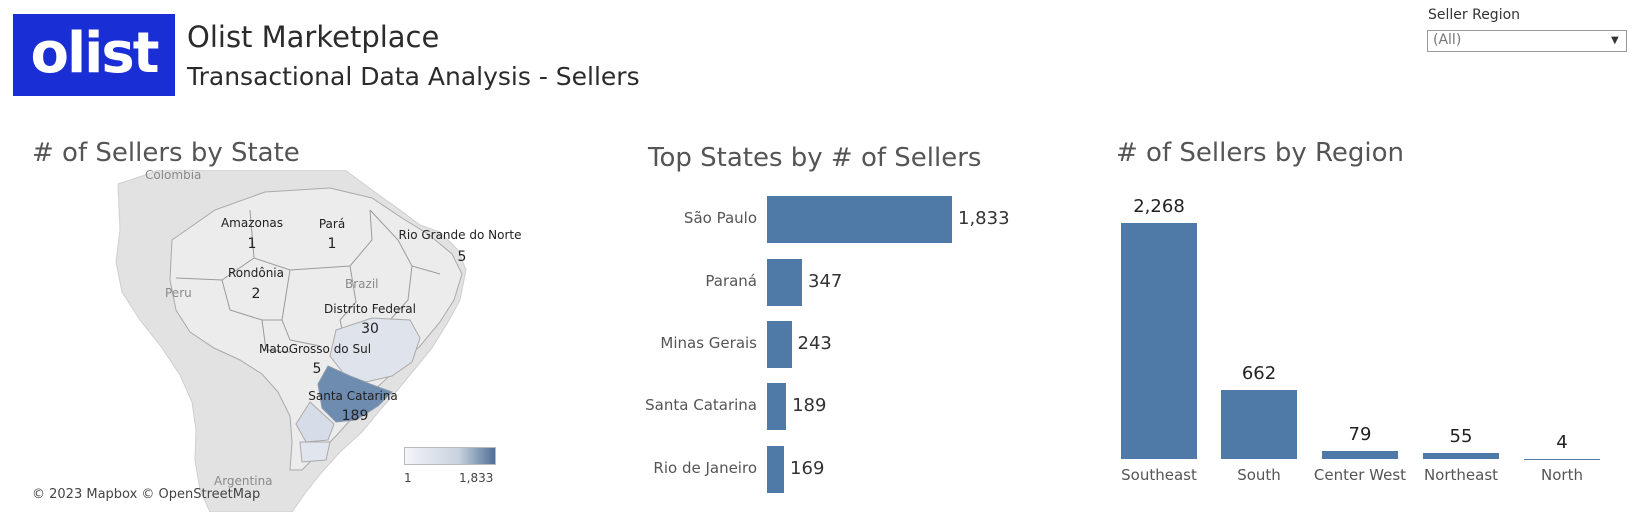 The height and width of the screenshot is (512, 1652). I want to click on state-santa-catarina, so click(315, 452).